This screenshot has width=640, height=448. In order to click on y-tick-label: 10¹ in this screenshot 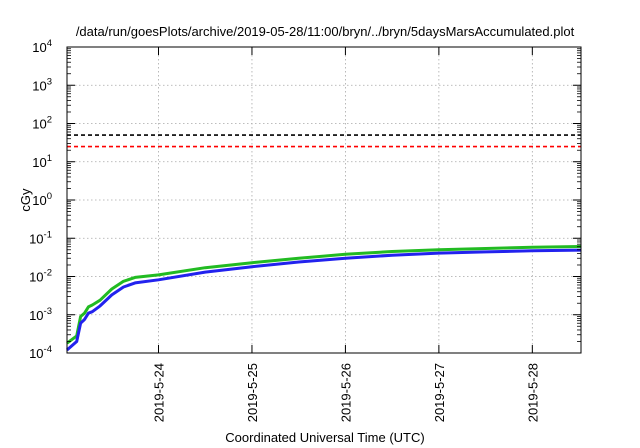, I will do `click(42, 161)`.